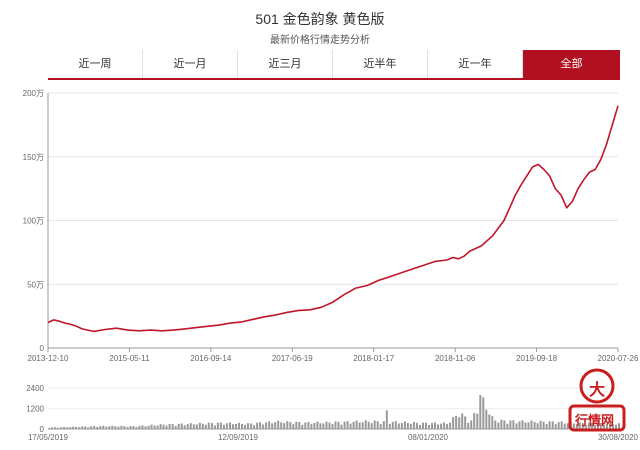 This screenshot has height=450, width=640. Describe the element at coordinates (33, 221) in the screenshot. I see `y-tick-label: 100万` at that location.